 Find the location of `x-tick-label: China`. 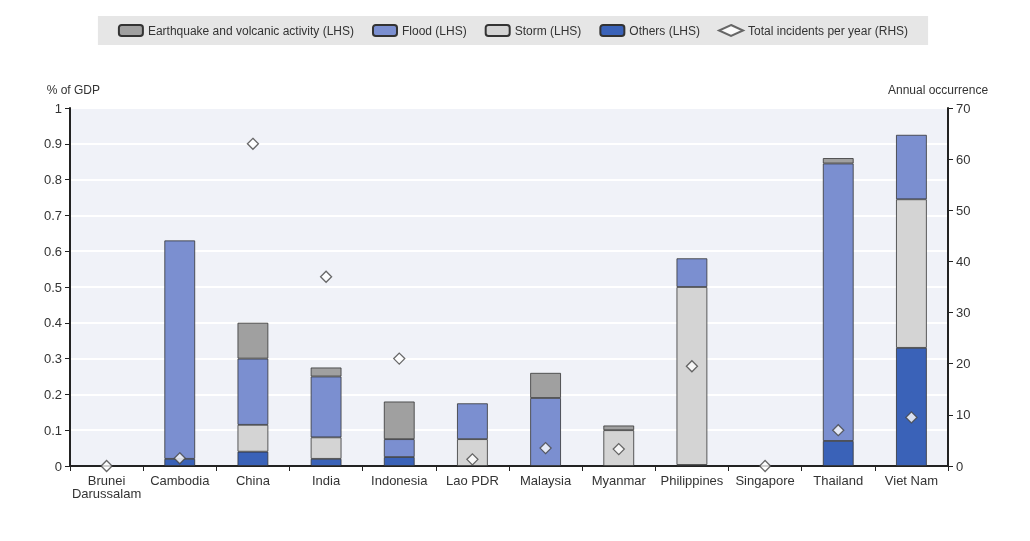

x-tick-label: China is located at coordinates (253, 480).